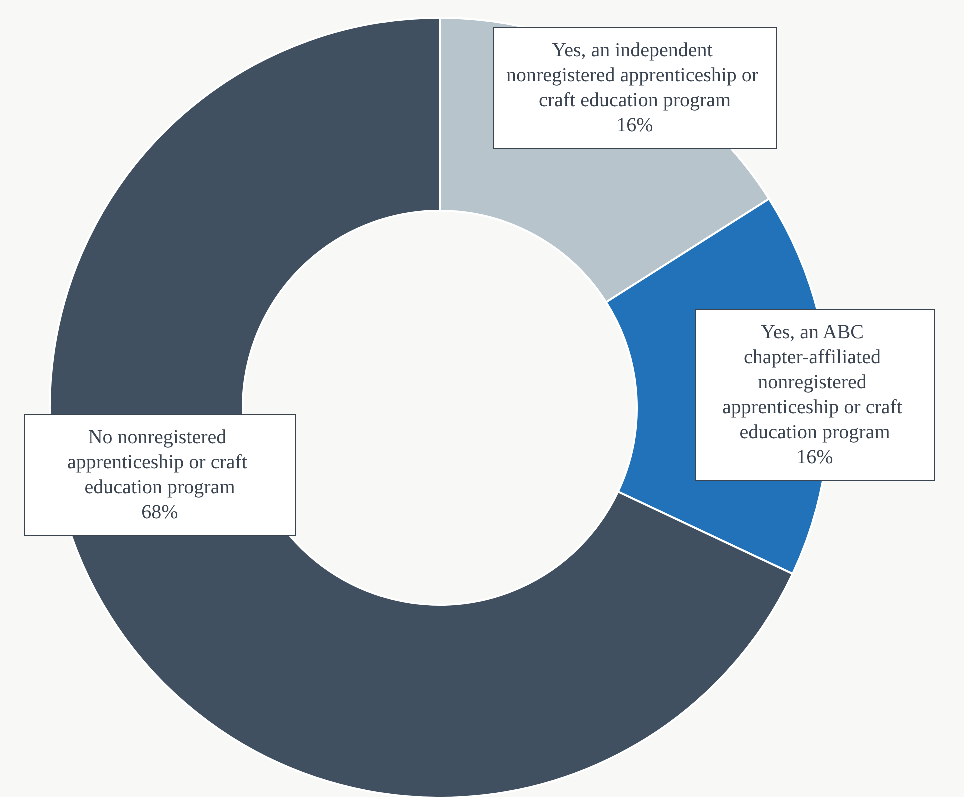 The width and height of the screenshot is (964, 797). Describe the element at coordinates (635, 76) in the screenshot. I see `slice-label: Yes, an independent nonregistered apprenticeship or craft education program` at that location.